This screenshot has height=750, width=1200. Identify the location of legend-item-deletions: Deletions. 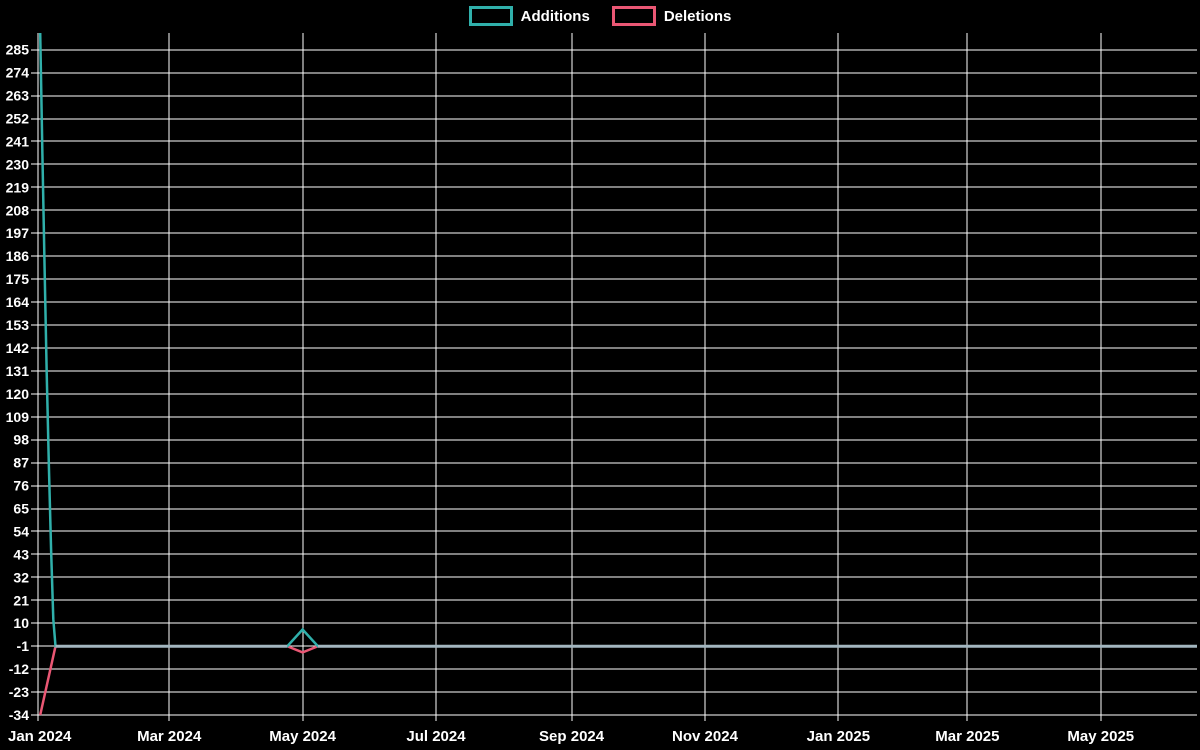
(671, 16).